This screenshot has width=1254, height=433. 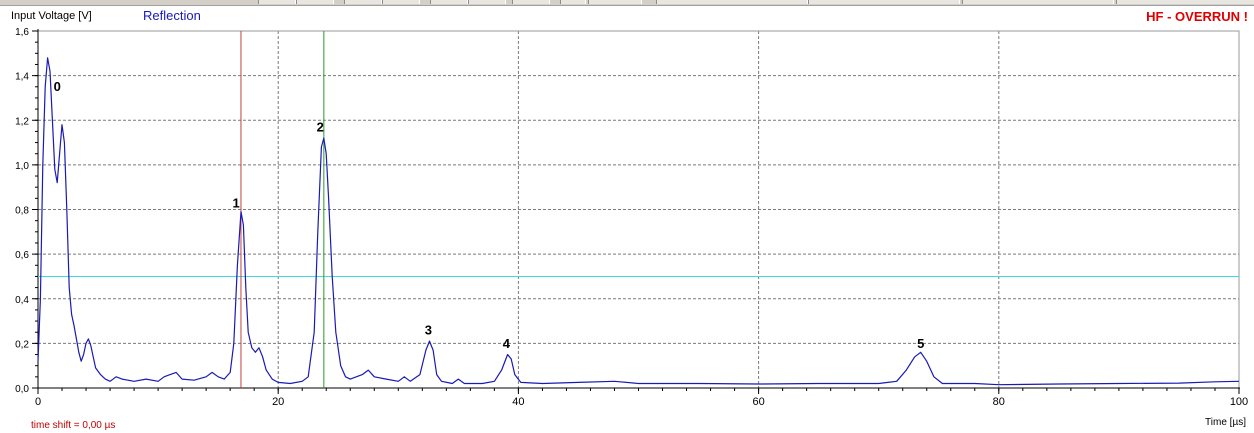 What do you see at coordinates (320, 126) in the screenshot?
I see `echo-marker-2: 2` at bounding box center [320, 126].